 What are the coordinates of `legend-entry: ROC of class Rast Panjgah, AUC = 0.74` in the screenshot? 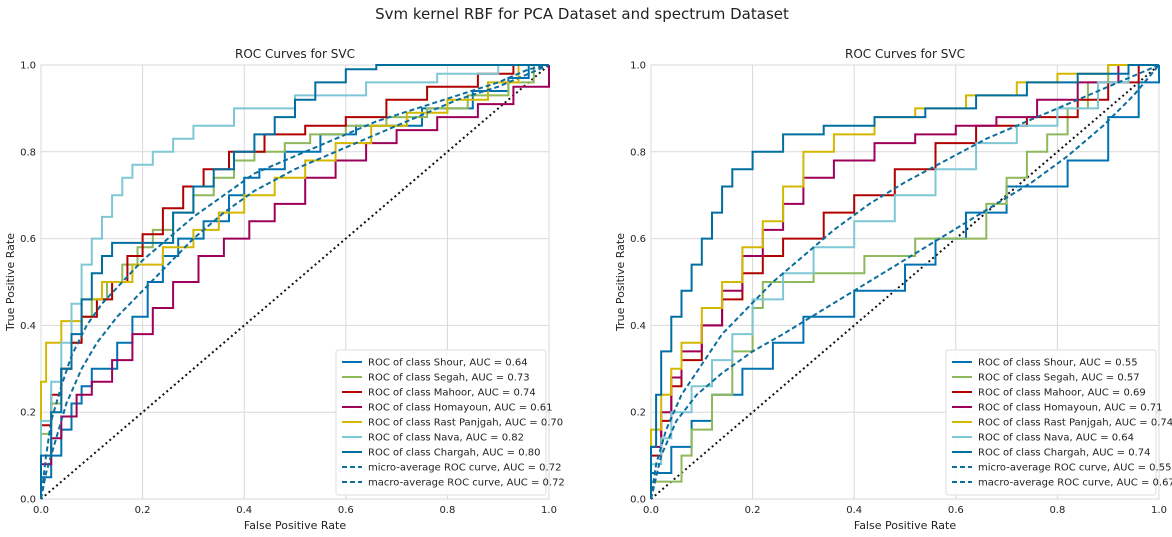 It's located at (1075, 423).